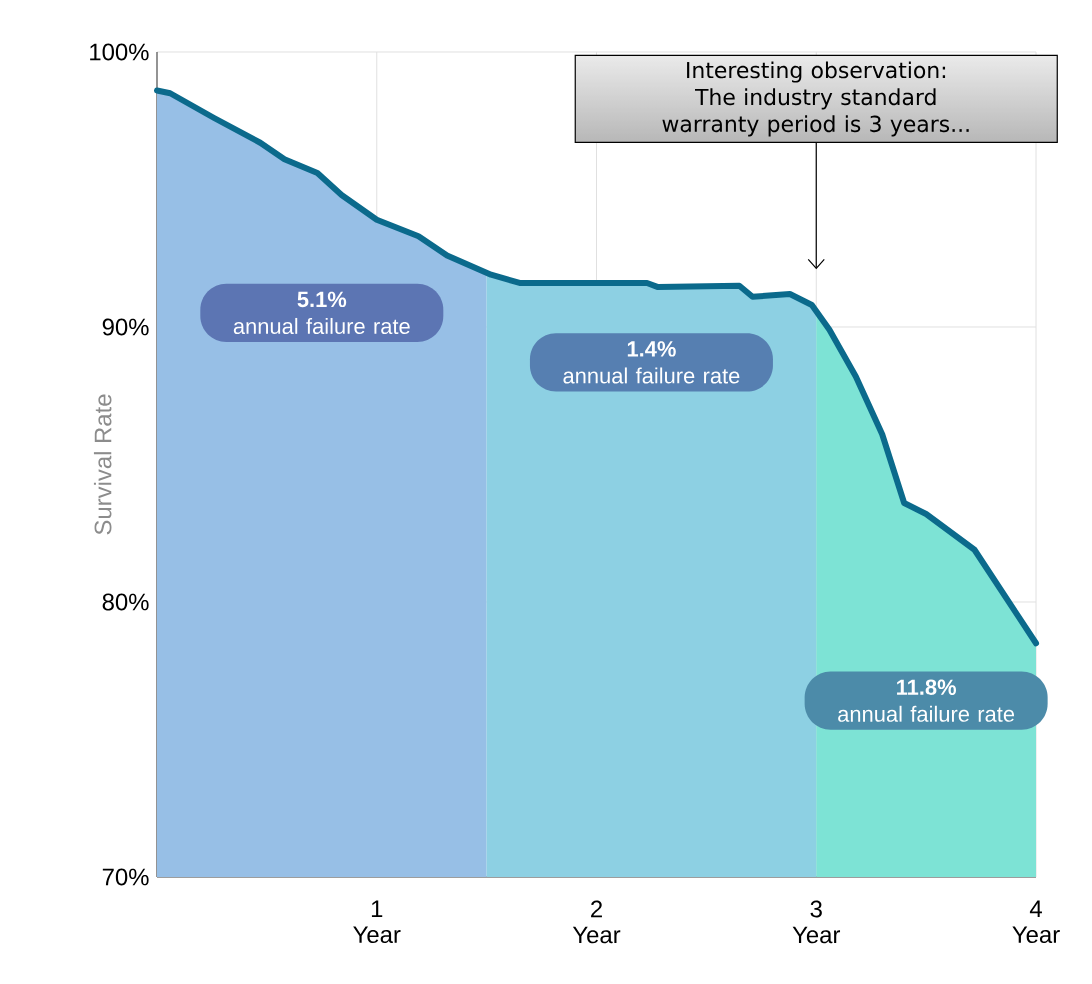 The width and height of the screenshot is (1092, 984). Describe the element at coordinates (125, 877) in the screenshot. I see `y-tick-label: 70%` at that location.